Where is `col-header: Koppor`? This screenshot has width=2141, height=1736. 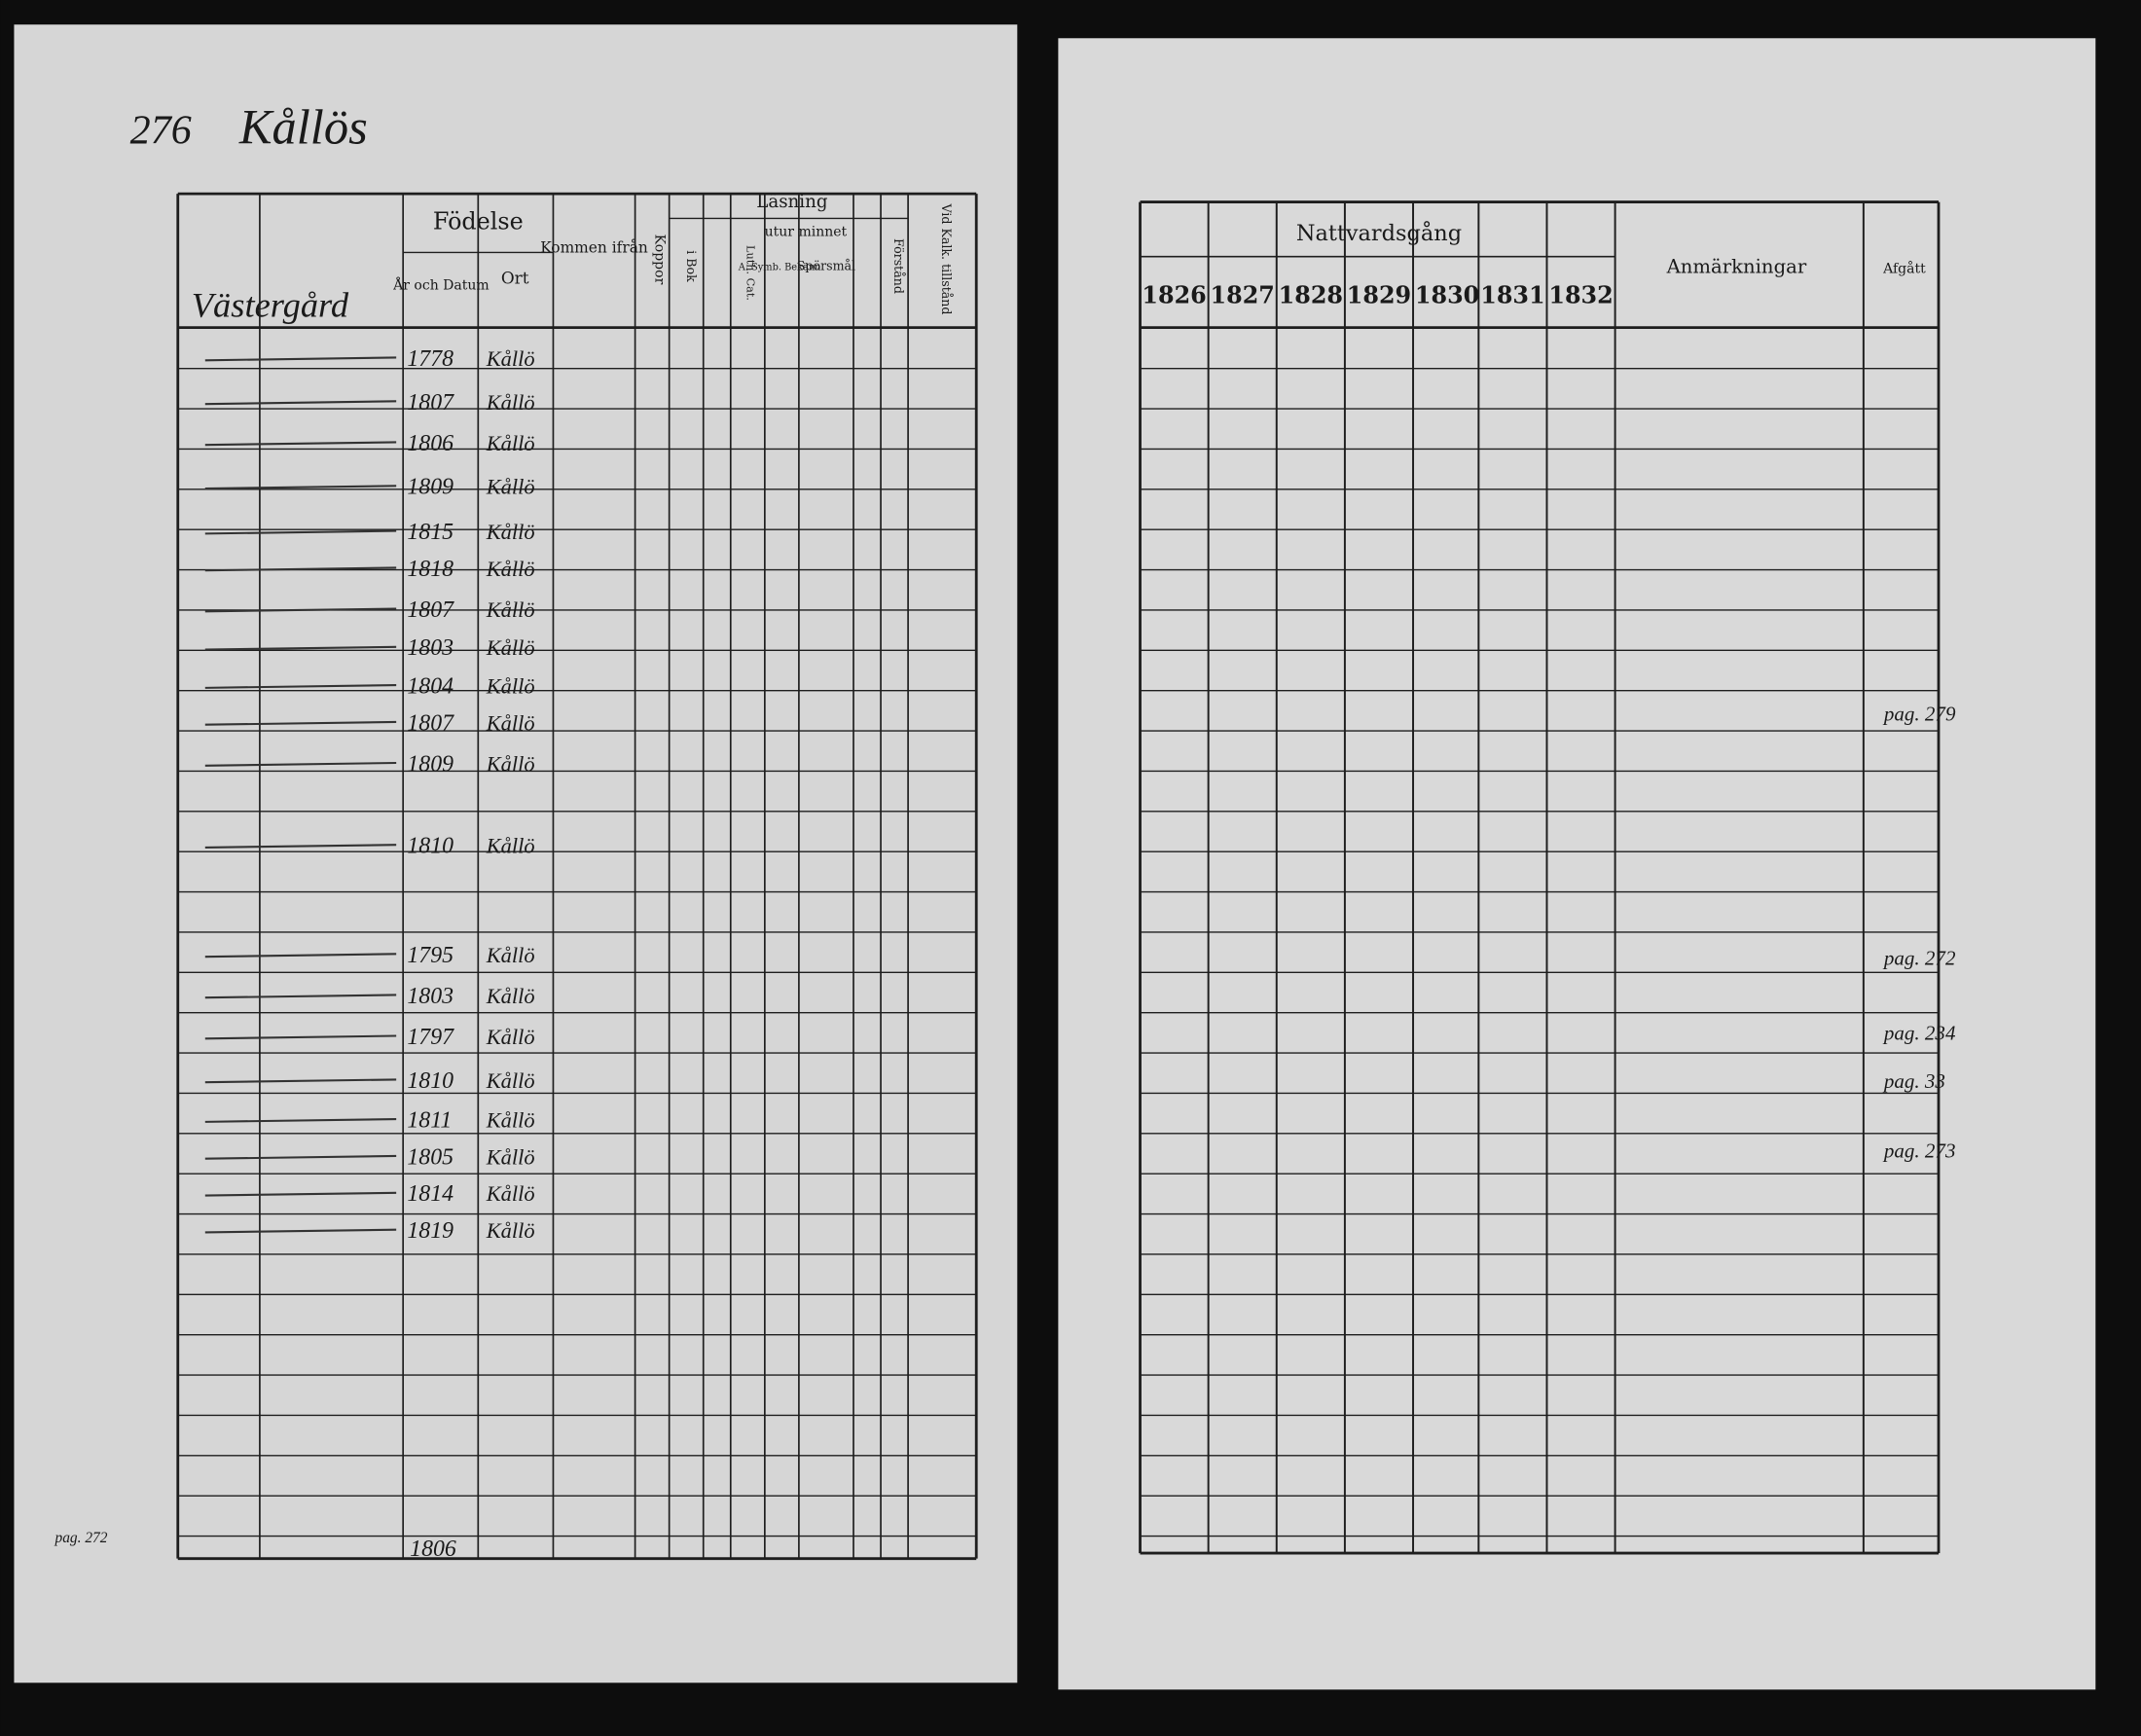
col-header: Koppor is located at coordinates (660, 260).